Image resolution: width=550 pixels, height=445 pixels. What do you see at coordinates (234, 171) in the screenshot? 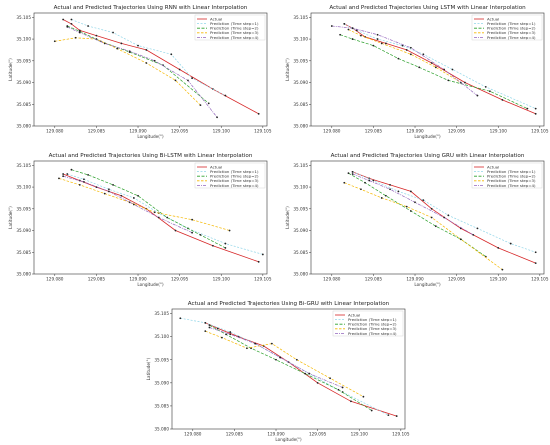
I see `legend-entry: Prediction (Time step=1)` at bounding box center [234, 171].